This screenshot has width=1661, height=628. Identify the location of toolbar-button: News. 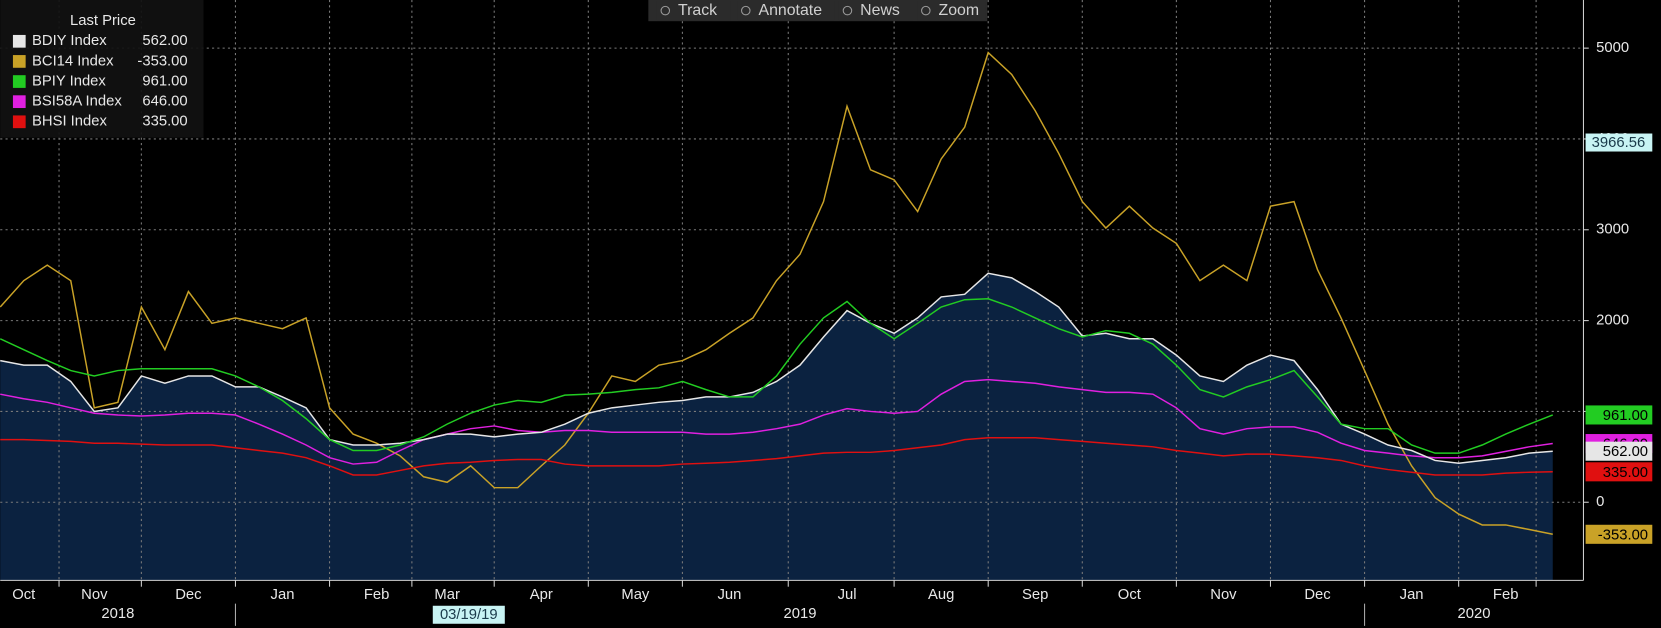
(876, 11).